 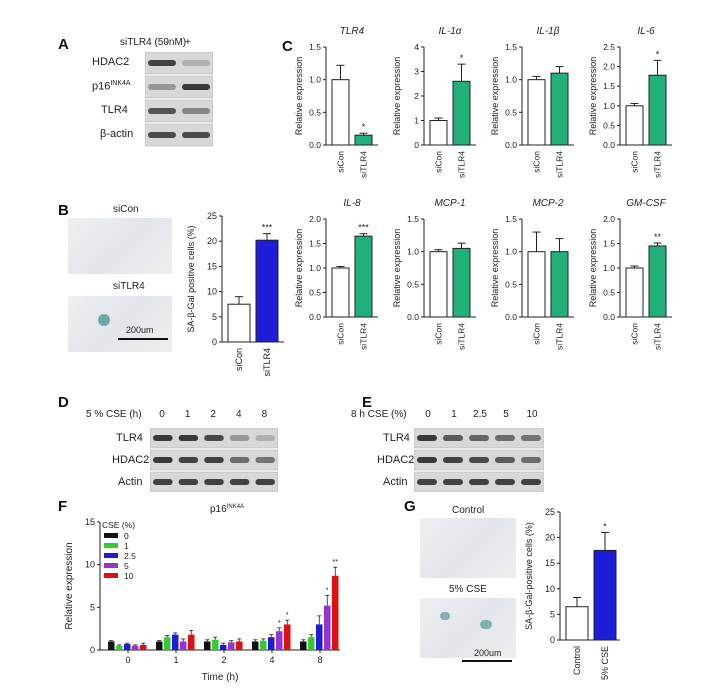 What do you see at coordinates (153, 42) in the screenshot?
I see `panel-a-treatment-label: siTLR4 (50nM)` at bounding box center [153, 42].